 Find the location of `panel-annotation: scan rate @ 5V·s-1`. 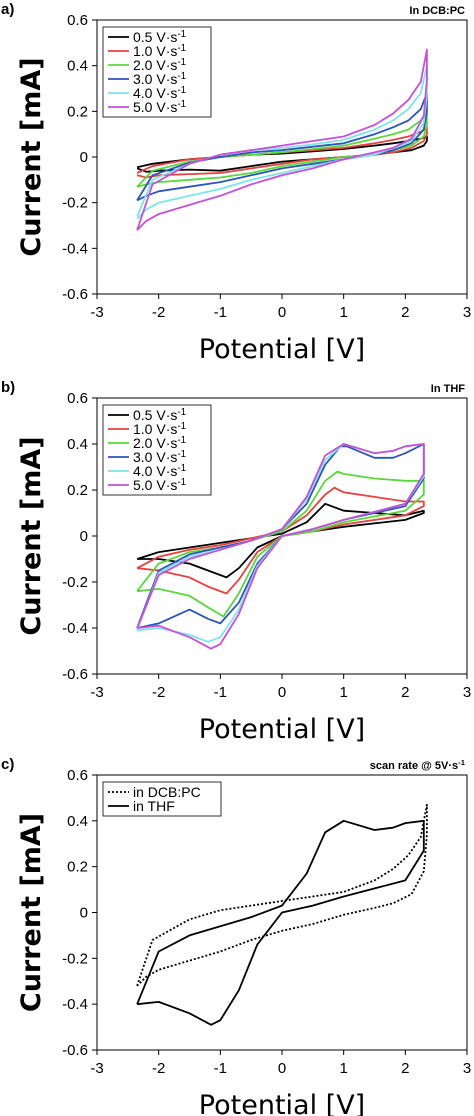

panel-annotation: scan rate @ 5V·s-1 is located at coordinates (418, 765).